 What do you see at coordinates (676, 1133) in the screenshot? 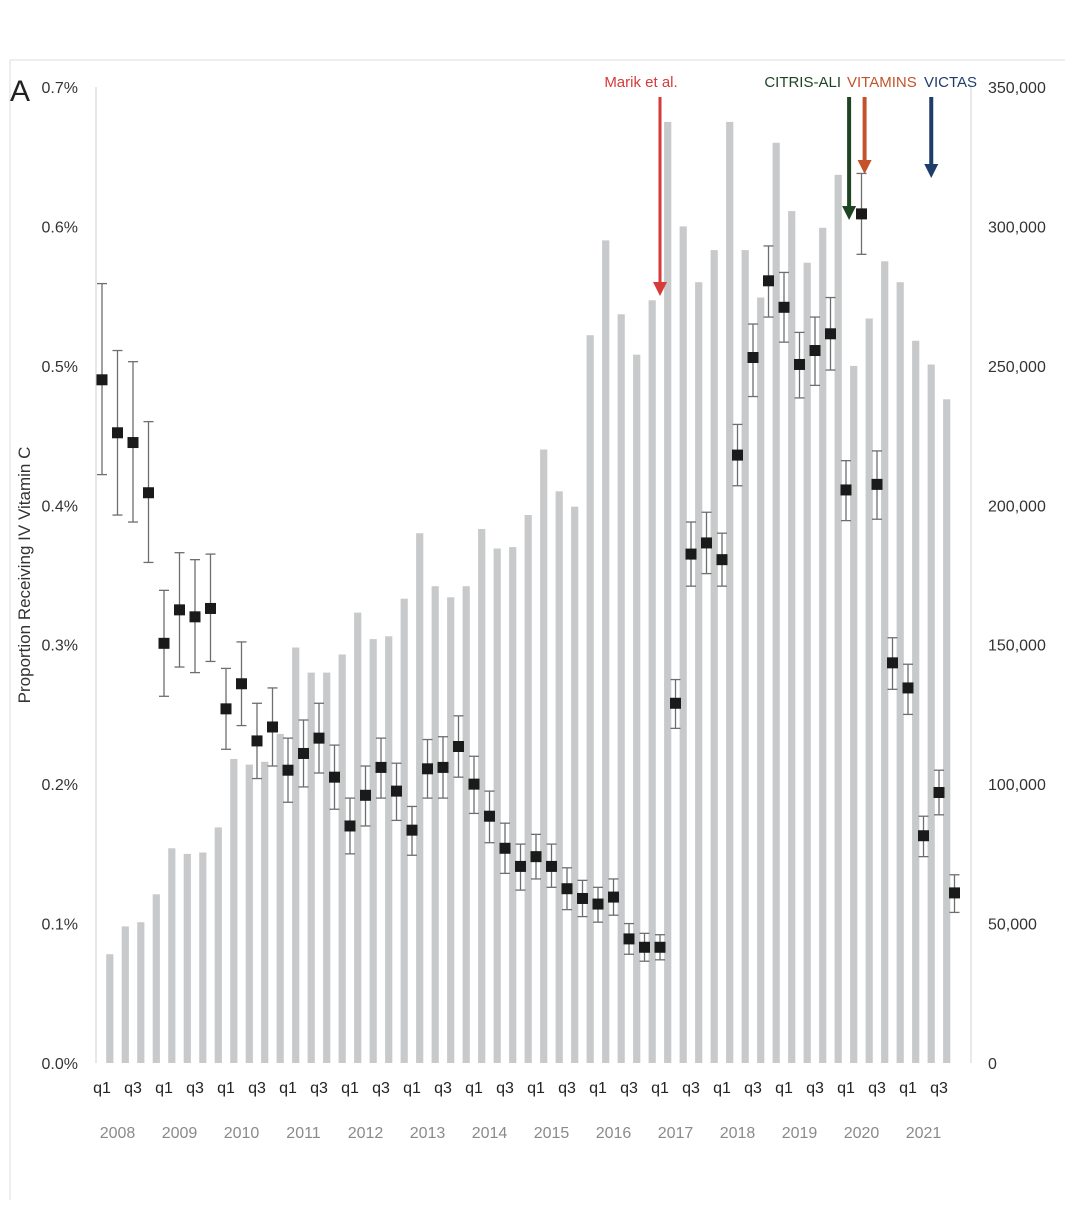
I see `year-label: 2017` at bounding box center [676, 1133].